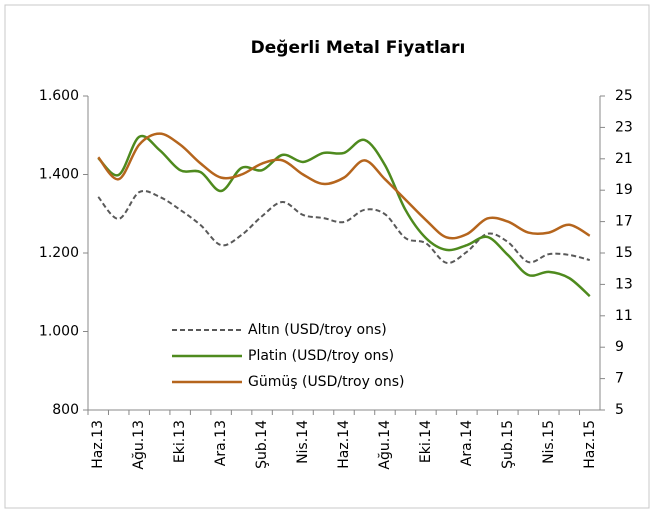 Image resolution: width=655 pixels, height=514 pixels. Describe the element at coordinates (98, 444) in the screenshot. I see `x-tick-label: Haz.13` at that location.